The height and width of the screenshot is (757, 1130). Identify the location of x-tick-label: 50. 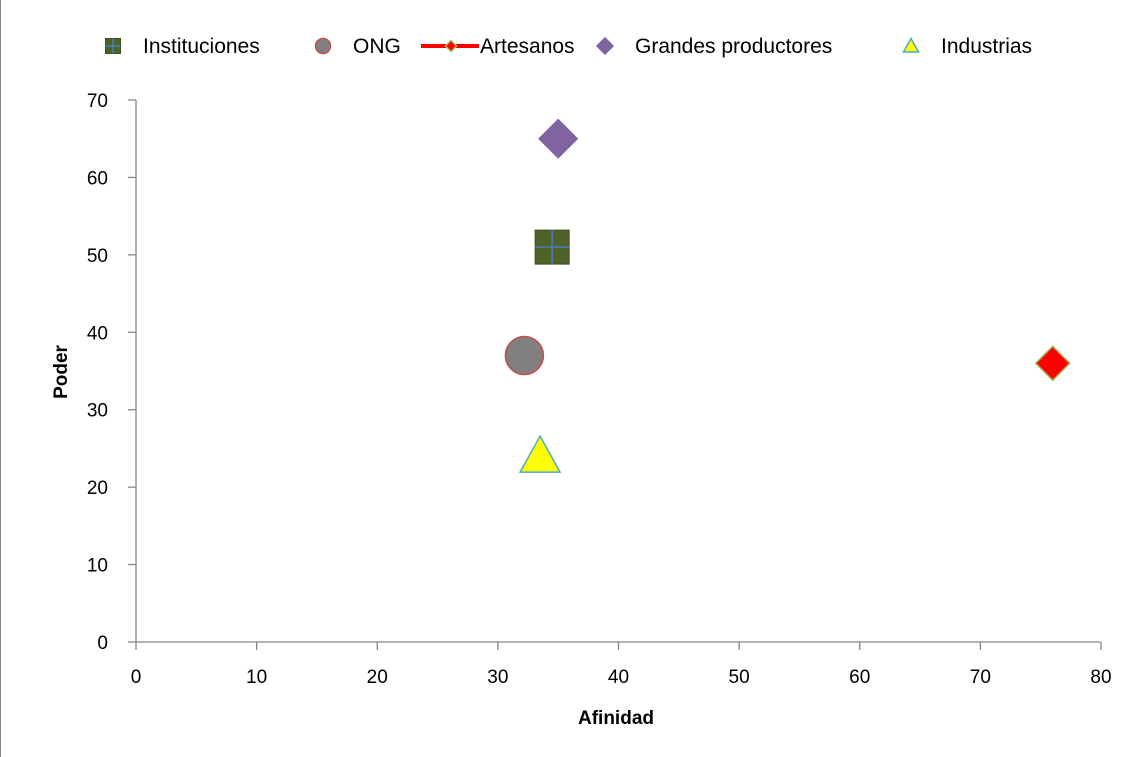
(739, 677).